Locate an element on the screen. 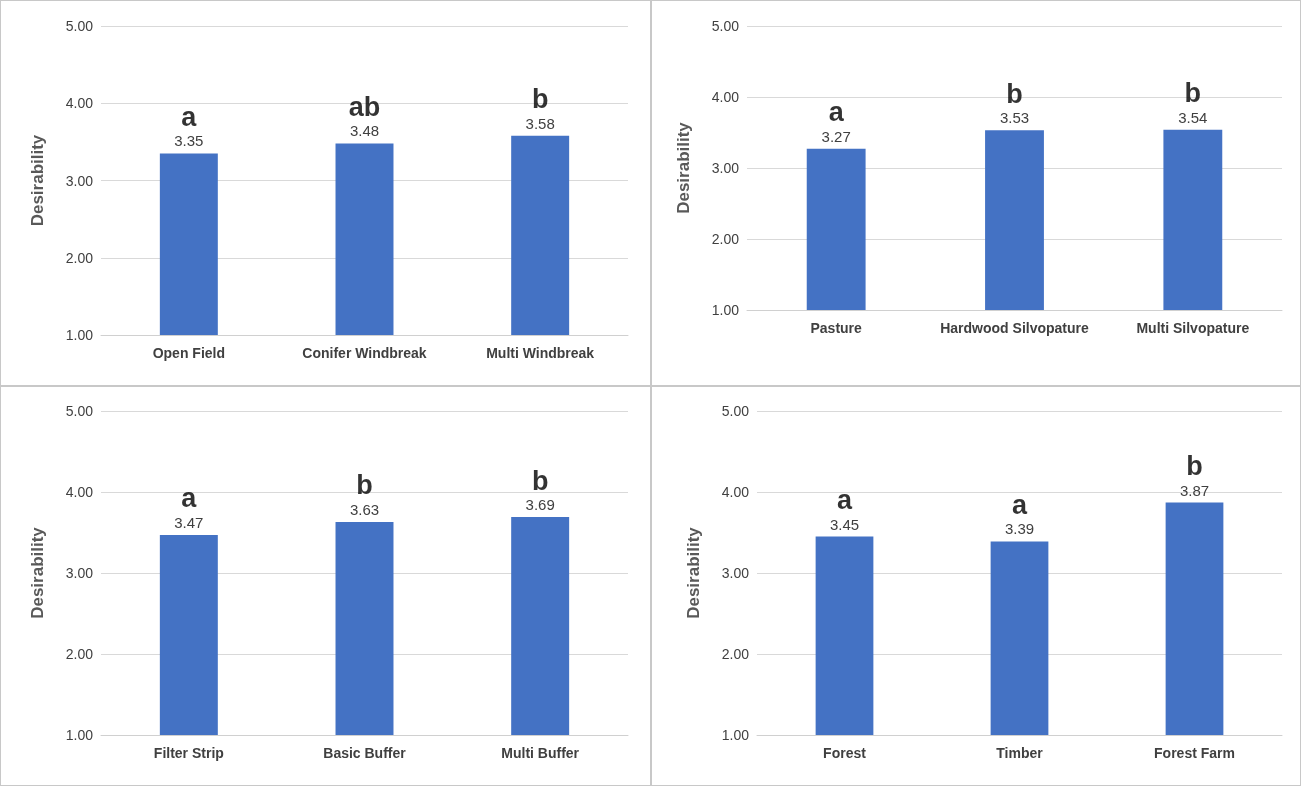 The image size is (1301, 786). x-tick-label: Conifer Windbreak is located at coordinates (364, 353).